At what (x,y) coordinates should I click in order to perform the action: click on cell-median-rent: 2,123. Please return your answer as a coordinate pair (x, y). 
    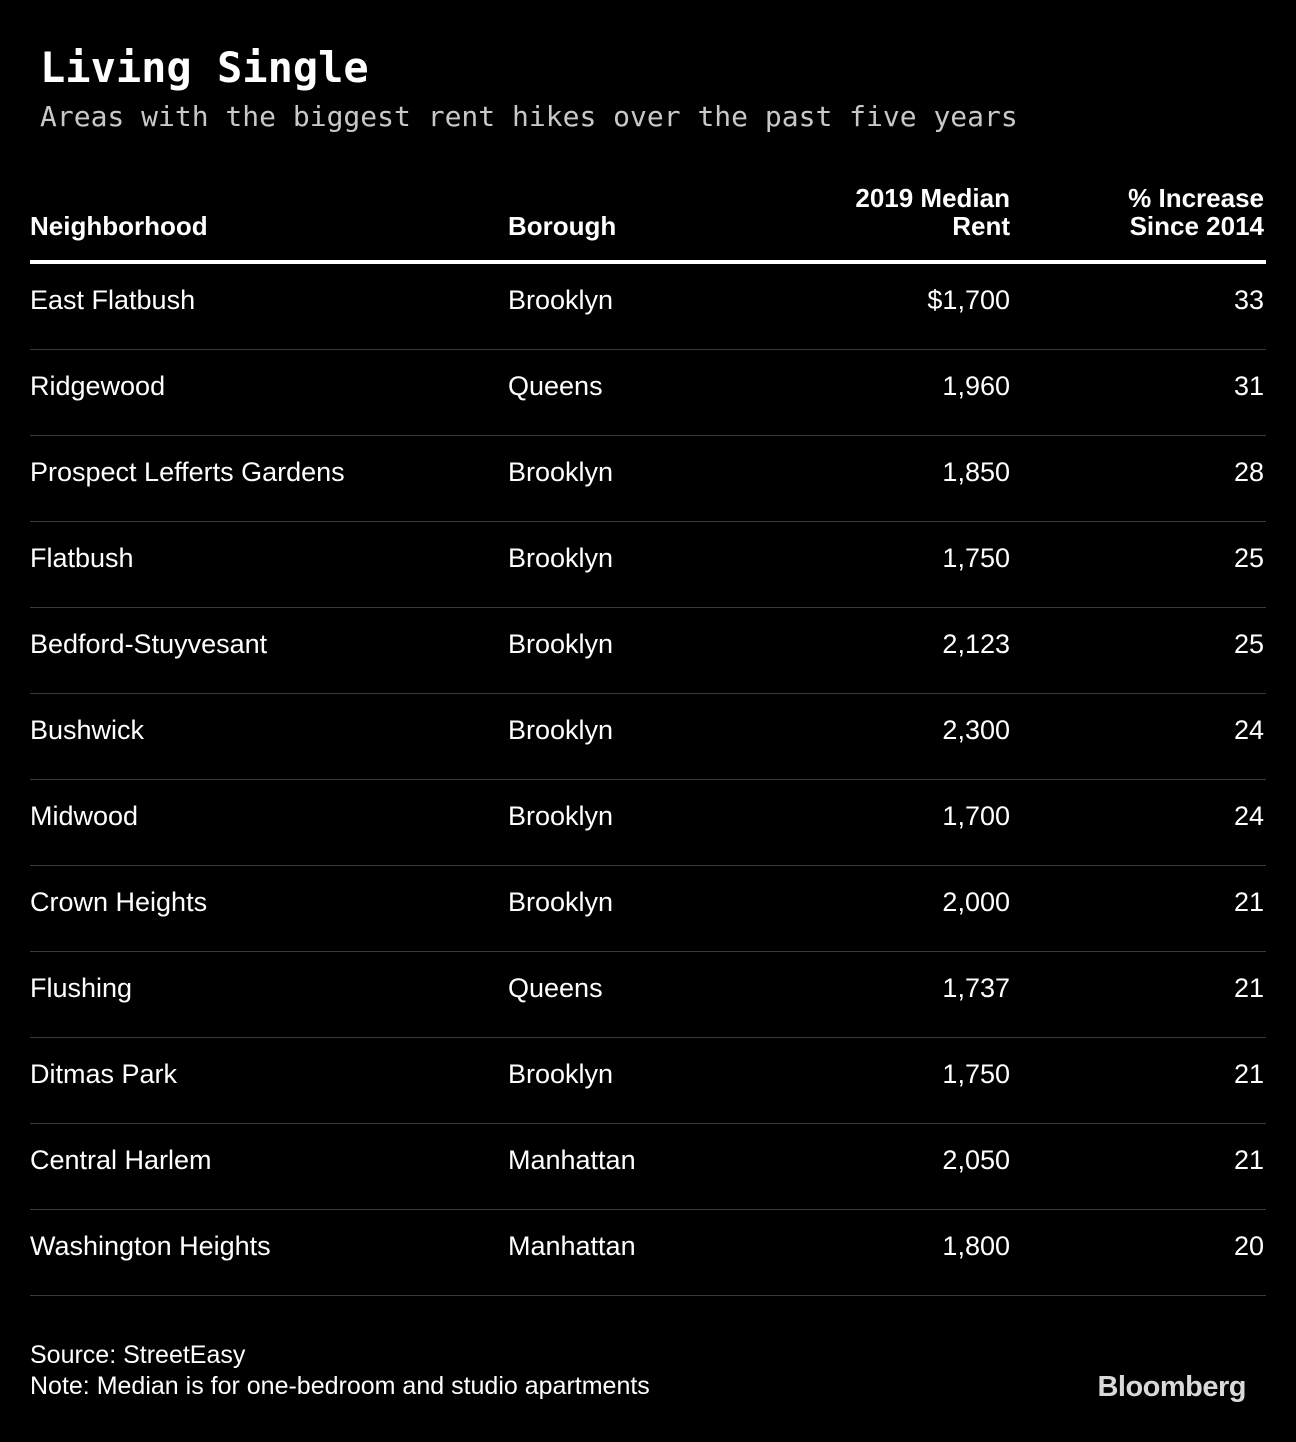
    Looking at the image, I should click on (976, 644).